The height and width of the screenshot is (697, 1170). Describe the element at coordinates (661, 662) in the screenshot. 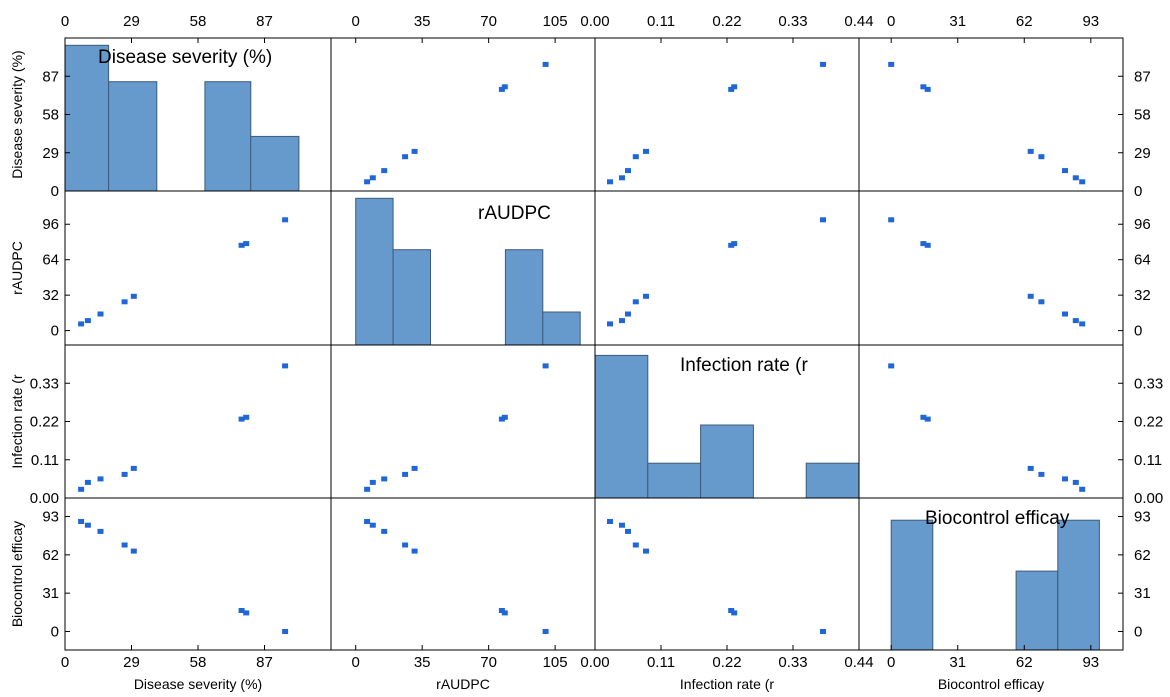

I see `bottom-tick-label: 0.11` at that location.